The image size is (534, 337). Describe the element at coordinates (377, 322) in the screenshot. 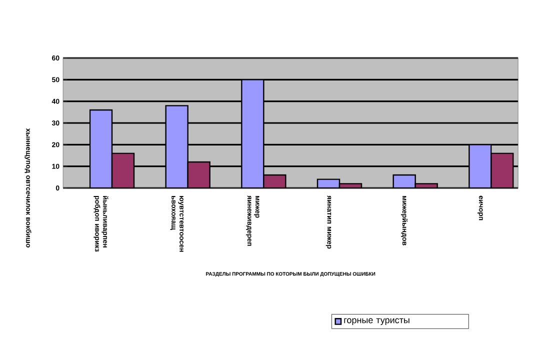

I see `legend-label: горные туристы` at that location.